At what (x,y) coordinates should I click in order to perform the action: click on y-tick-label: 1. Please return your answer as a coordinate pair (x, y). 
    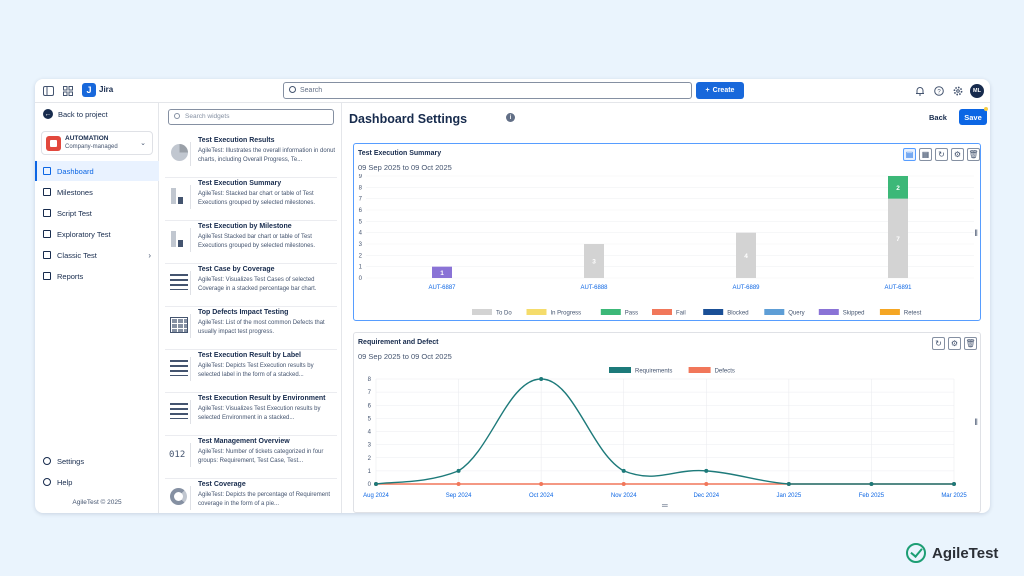
    Looking at the image, I should click on (361, 268).